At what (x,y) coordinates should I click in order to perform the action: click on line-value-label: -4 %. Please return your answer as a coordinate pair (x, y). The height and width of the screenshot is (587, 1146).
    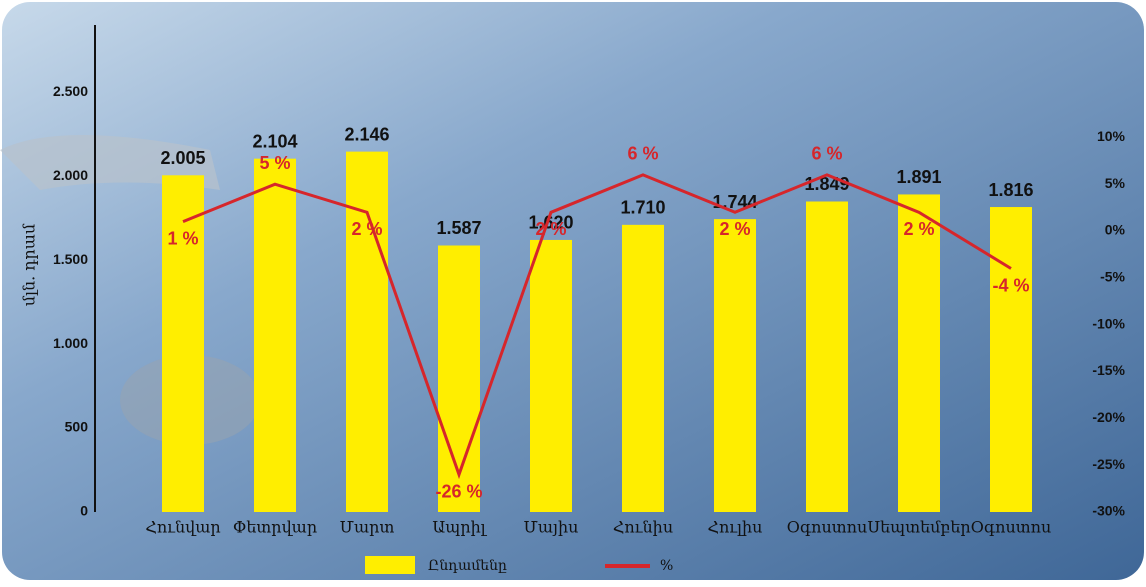
    Looking at the image, I should click on (1010, 285).